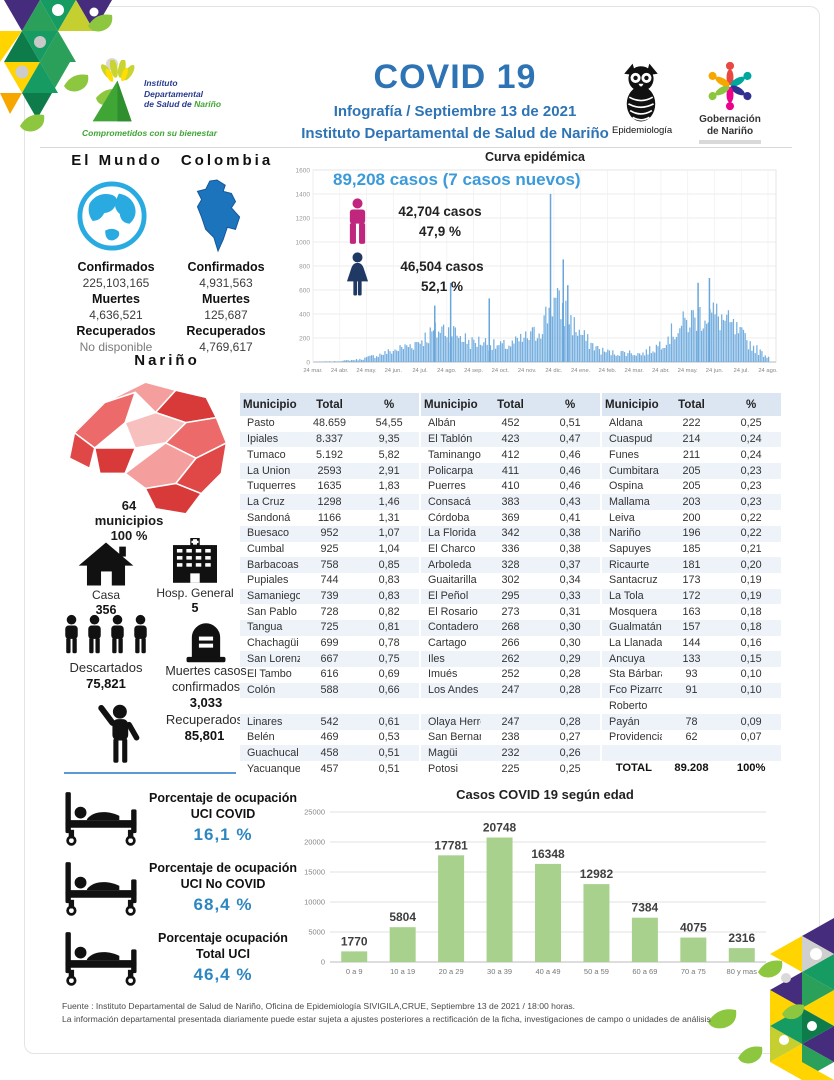  I want to click on casa-value: 356, so click(106, 610).